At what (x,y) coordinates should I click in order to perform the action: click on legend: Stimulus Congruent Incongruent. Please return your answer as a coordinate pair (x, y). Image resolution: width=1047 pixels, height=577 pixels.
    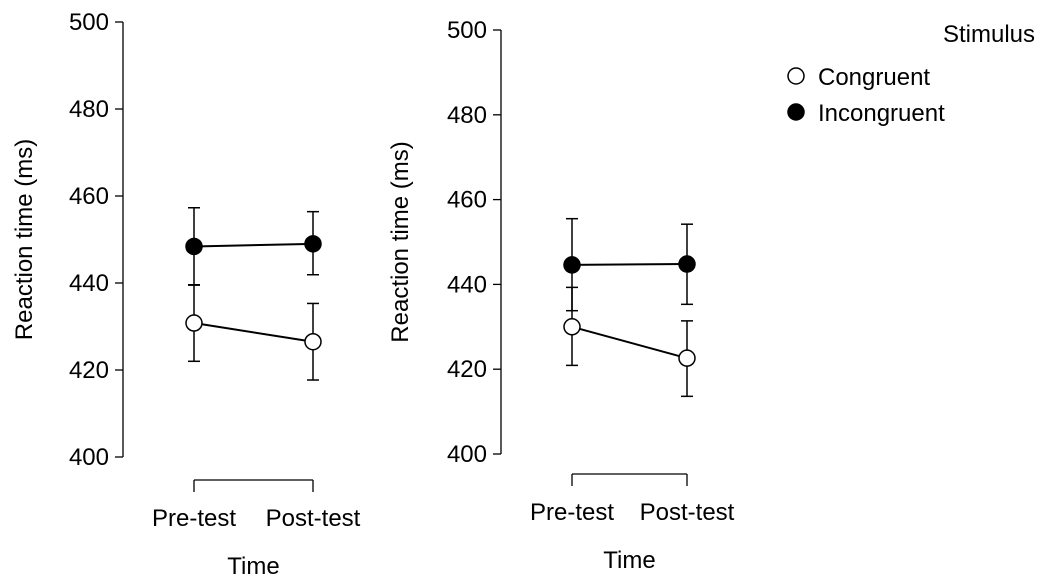
    Looking at the image, I should click on (911, 74).